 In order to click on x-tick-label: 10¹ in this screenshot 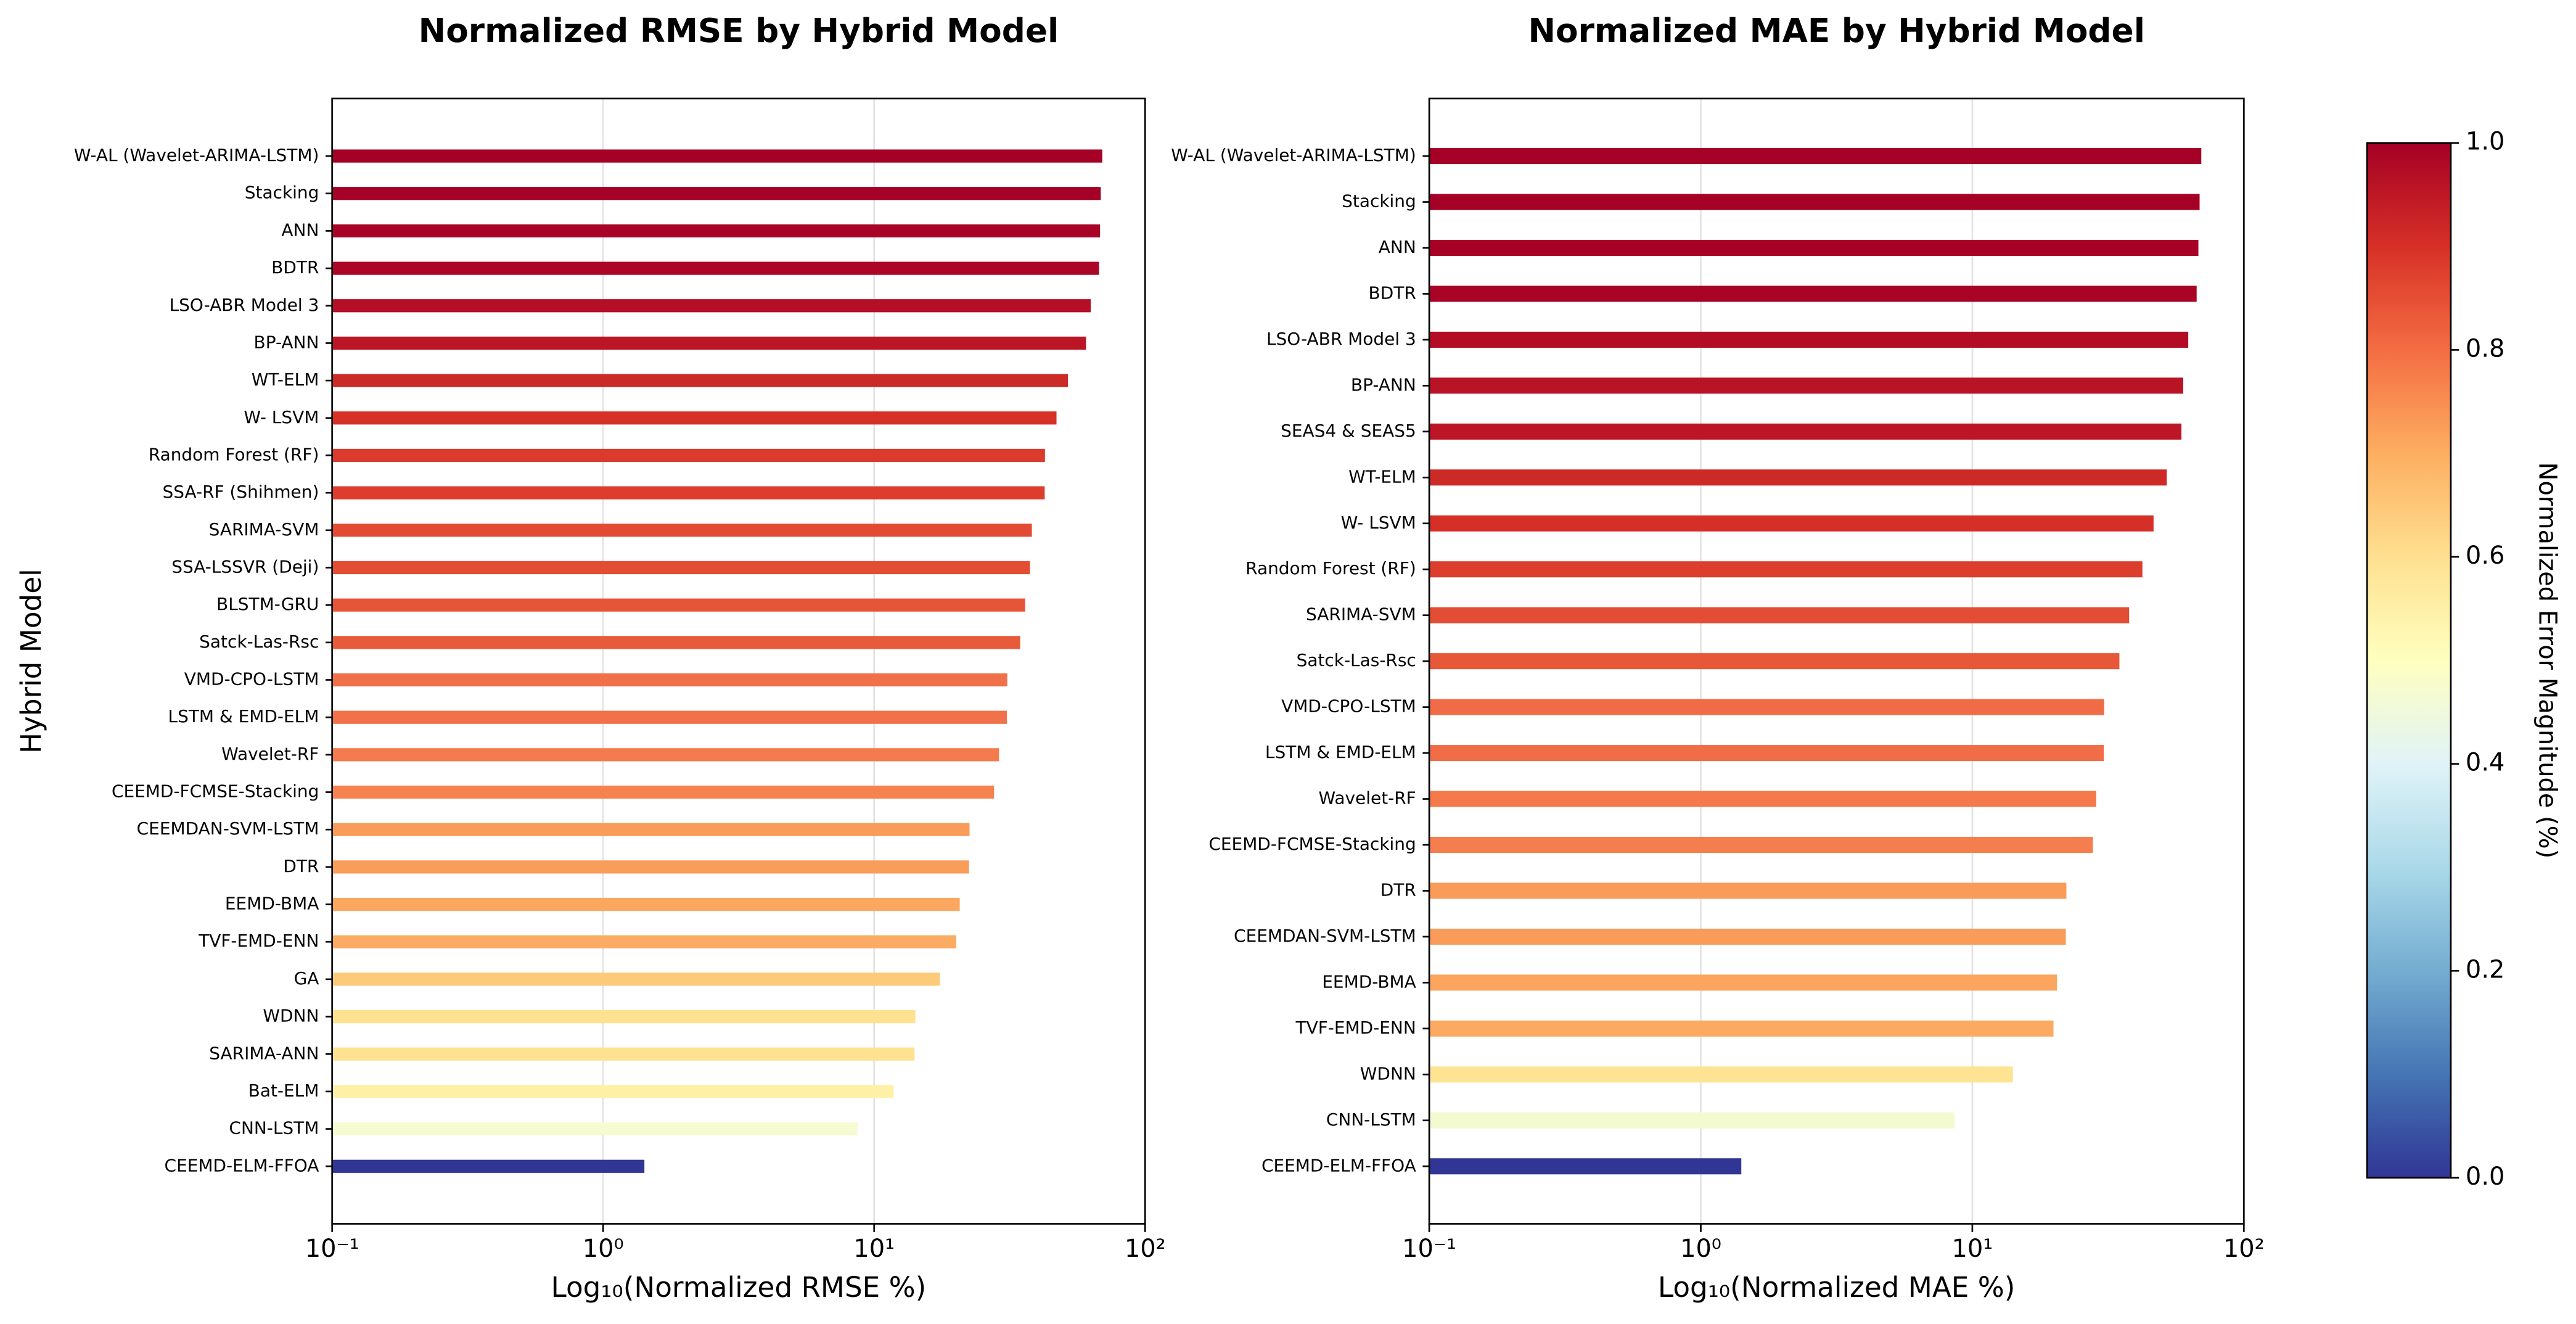, I will do `click(874, 1249)`.